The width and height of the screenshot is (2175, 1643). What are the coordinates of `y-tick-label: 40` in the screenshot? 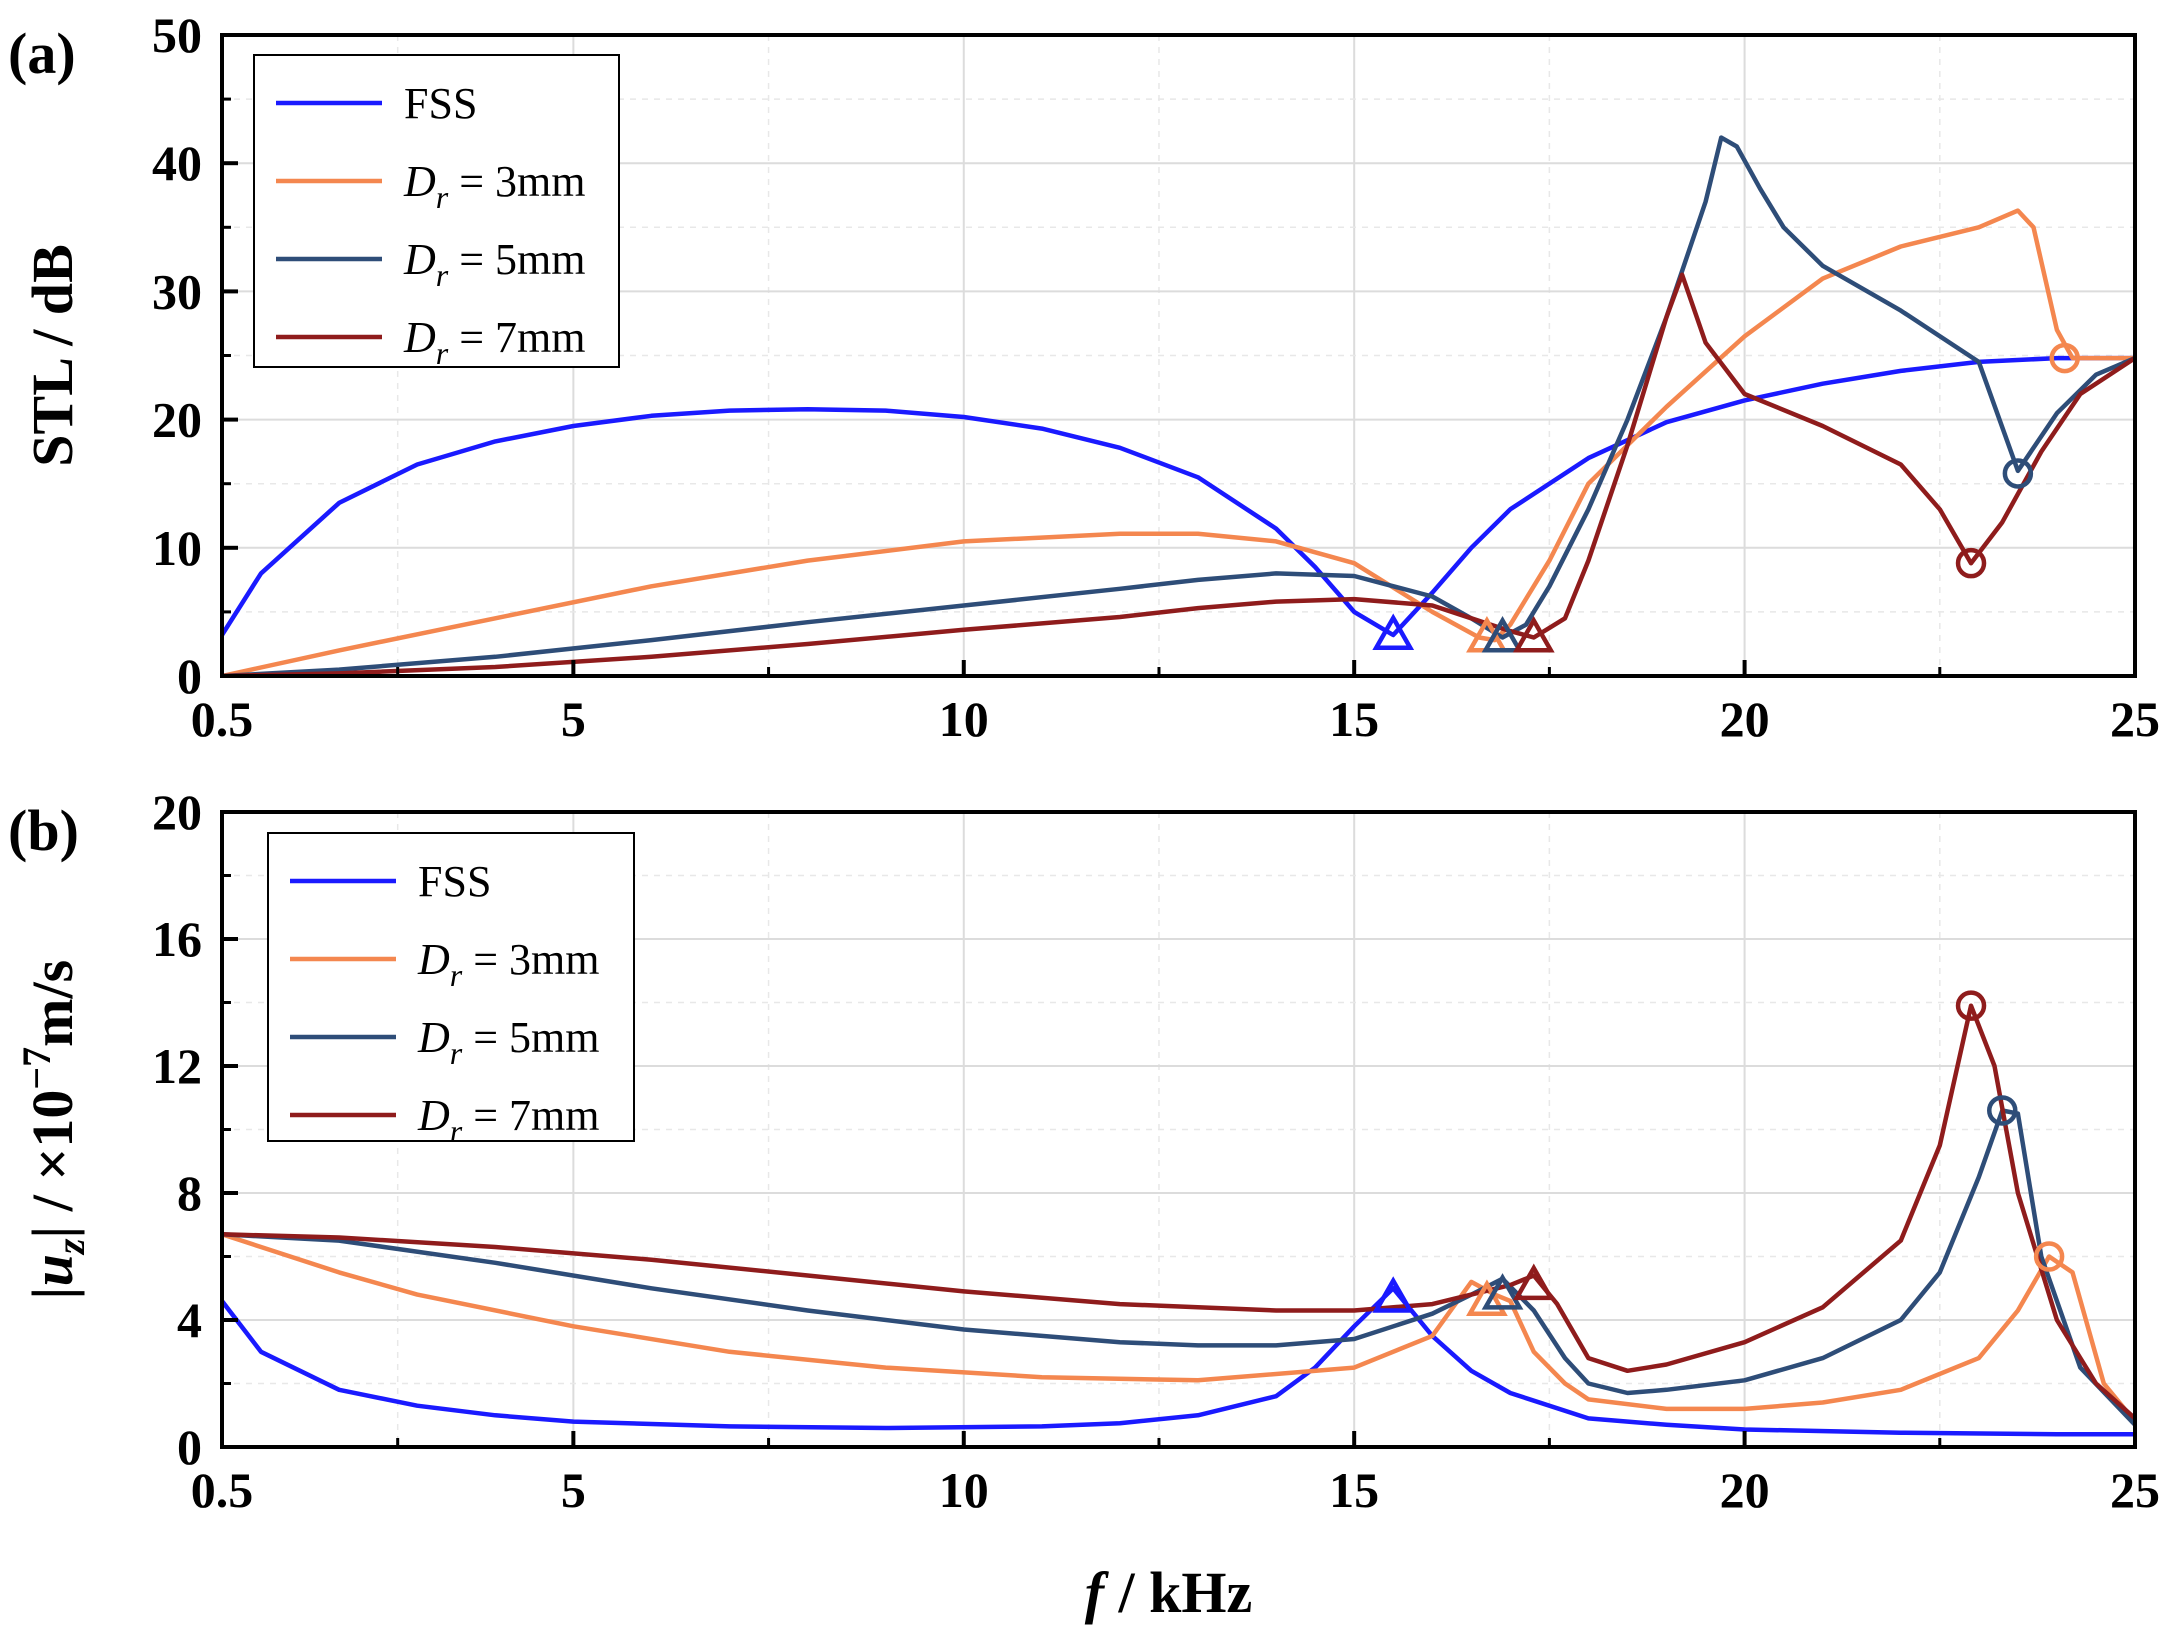 It's located at (177, 163).